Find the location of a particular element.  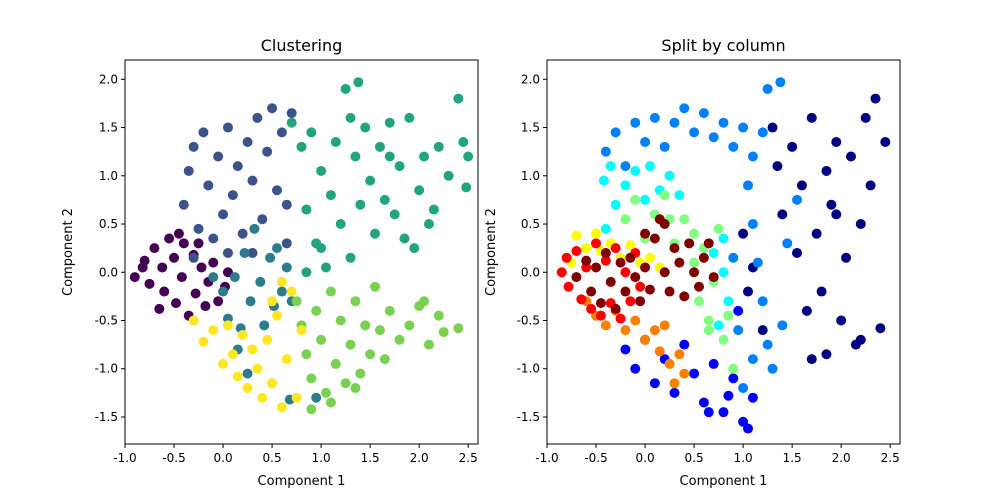

left-chart-x-tick-label-5: 1.5 is located at coordinates (370, 458).